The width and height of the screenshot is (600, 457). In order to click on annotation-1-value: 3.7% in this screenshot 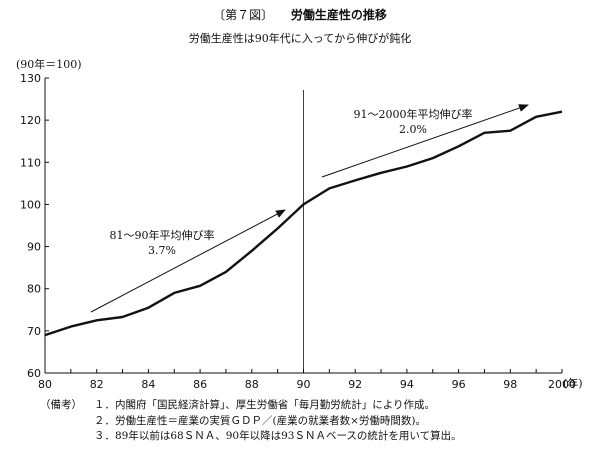, I will do `click(162, 250)`.